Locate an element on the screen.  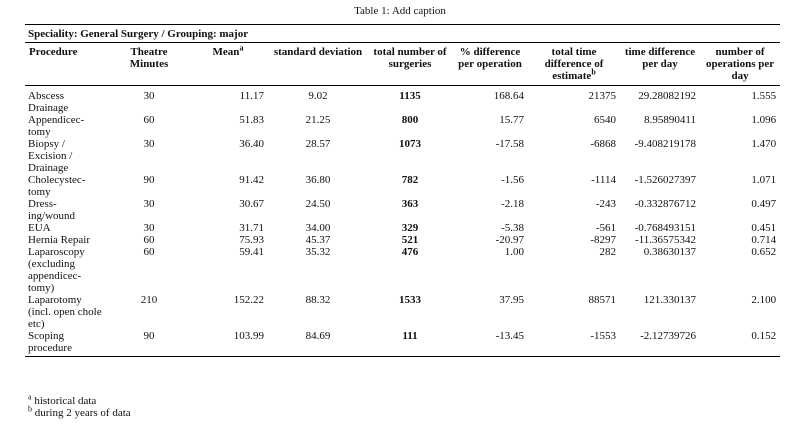
table-cell: Dress- ing/wound is located at coordinates (52, 210).